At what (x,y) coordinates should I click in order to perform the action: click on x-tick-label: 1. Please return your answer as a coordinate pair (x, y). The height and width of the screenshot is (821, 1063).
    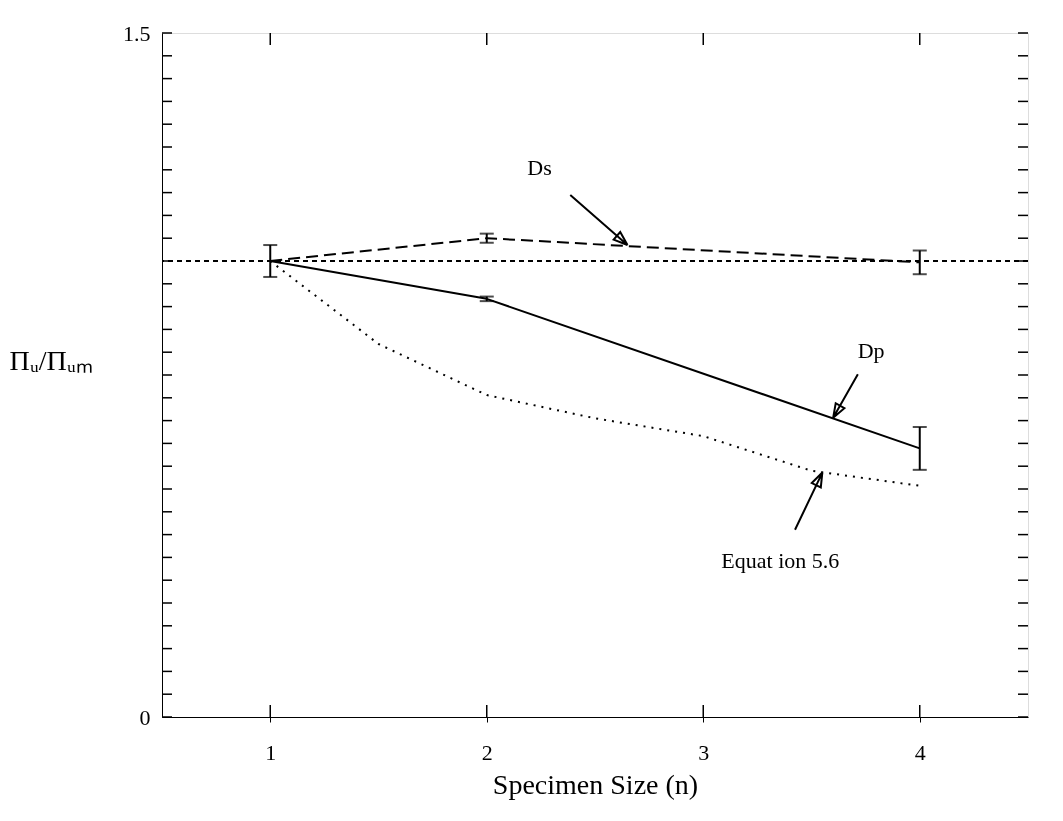
    Looking at the image, I should click on (271, 752).